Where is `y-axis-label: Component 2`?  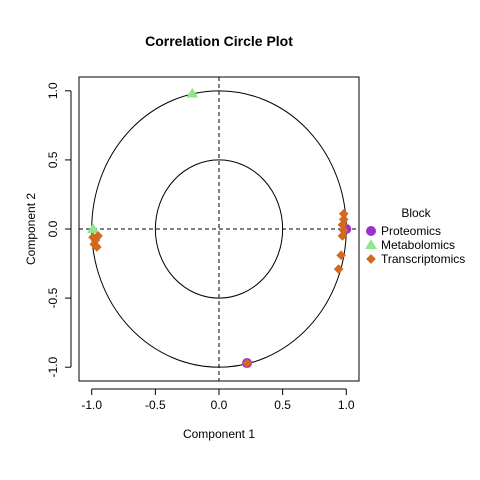 y-axis-label: Component 2 is located at coordinates (31, 229).